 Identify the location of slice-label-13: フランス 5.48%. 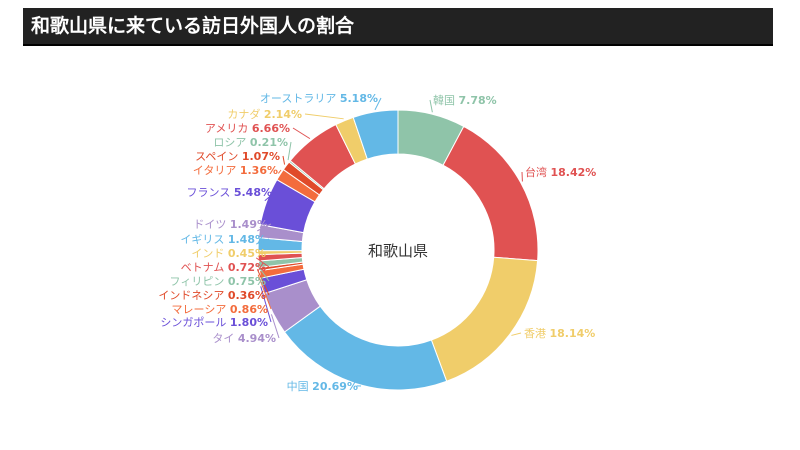
(229, 192).